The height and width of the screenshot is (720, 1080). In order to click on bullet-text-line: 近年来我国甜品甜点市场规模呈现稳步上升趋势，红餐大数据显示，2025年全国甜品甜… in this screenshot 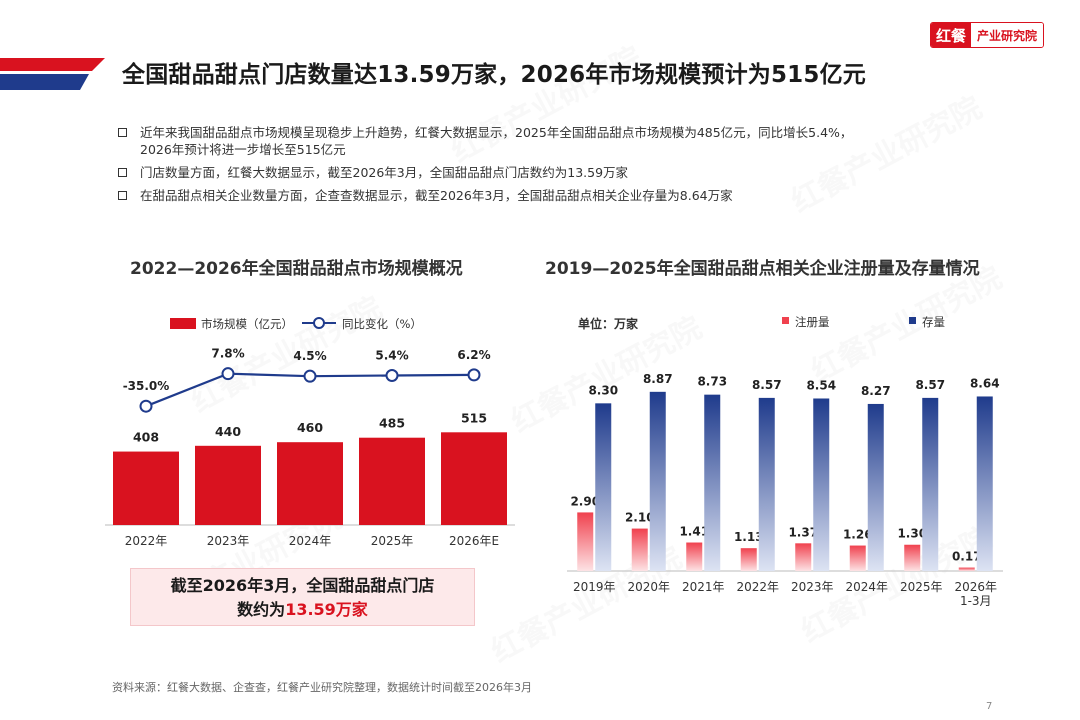, I will do `click(496, 132)`.